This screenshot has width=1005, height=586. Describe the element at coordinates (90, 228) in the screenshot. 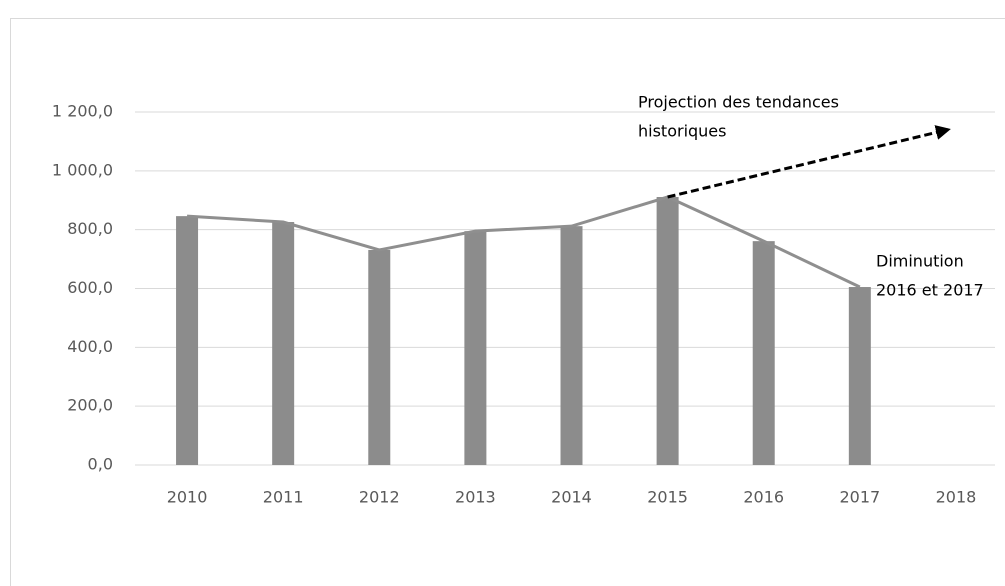

I see `y-tick-label: 800,0` at that location.